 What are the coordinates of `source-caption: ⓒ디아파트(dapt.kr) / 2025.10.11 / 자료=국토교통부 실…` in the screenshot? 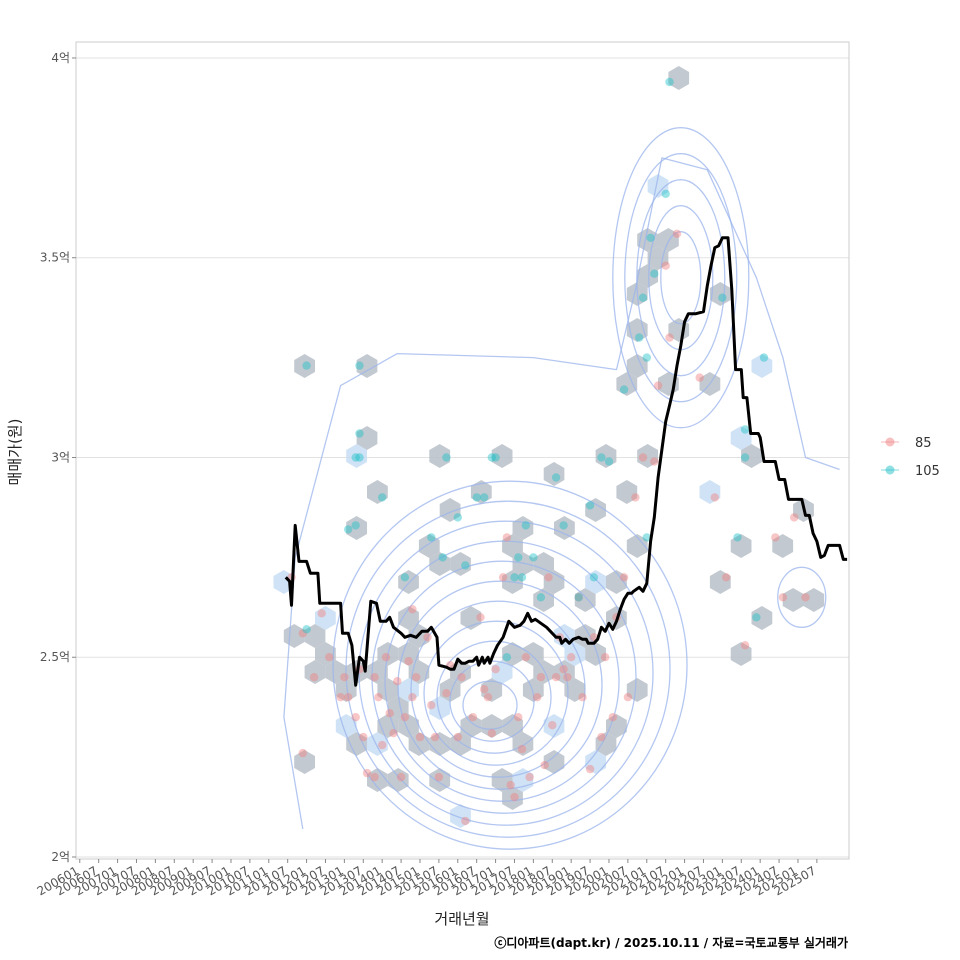 It's located at (671, 942).